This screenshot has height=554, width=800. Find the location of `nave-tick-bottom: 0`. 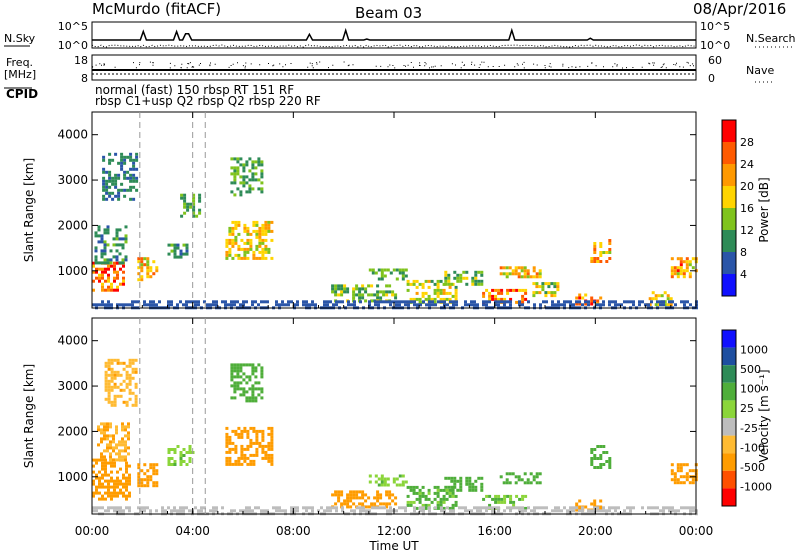

nave-tick-bottom: 0 is located at coordinates (711, 78).